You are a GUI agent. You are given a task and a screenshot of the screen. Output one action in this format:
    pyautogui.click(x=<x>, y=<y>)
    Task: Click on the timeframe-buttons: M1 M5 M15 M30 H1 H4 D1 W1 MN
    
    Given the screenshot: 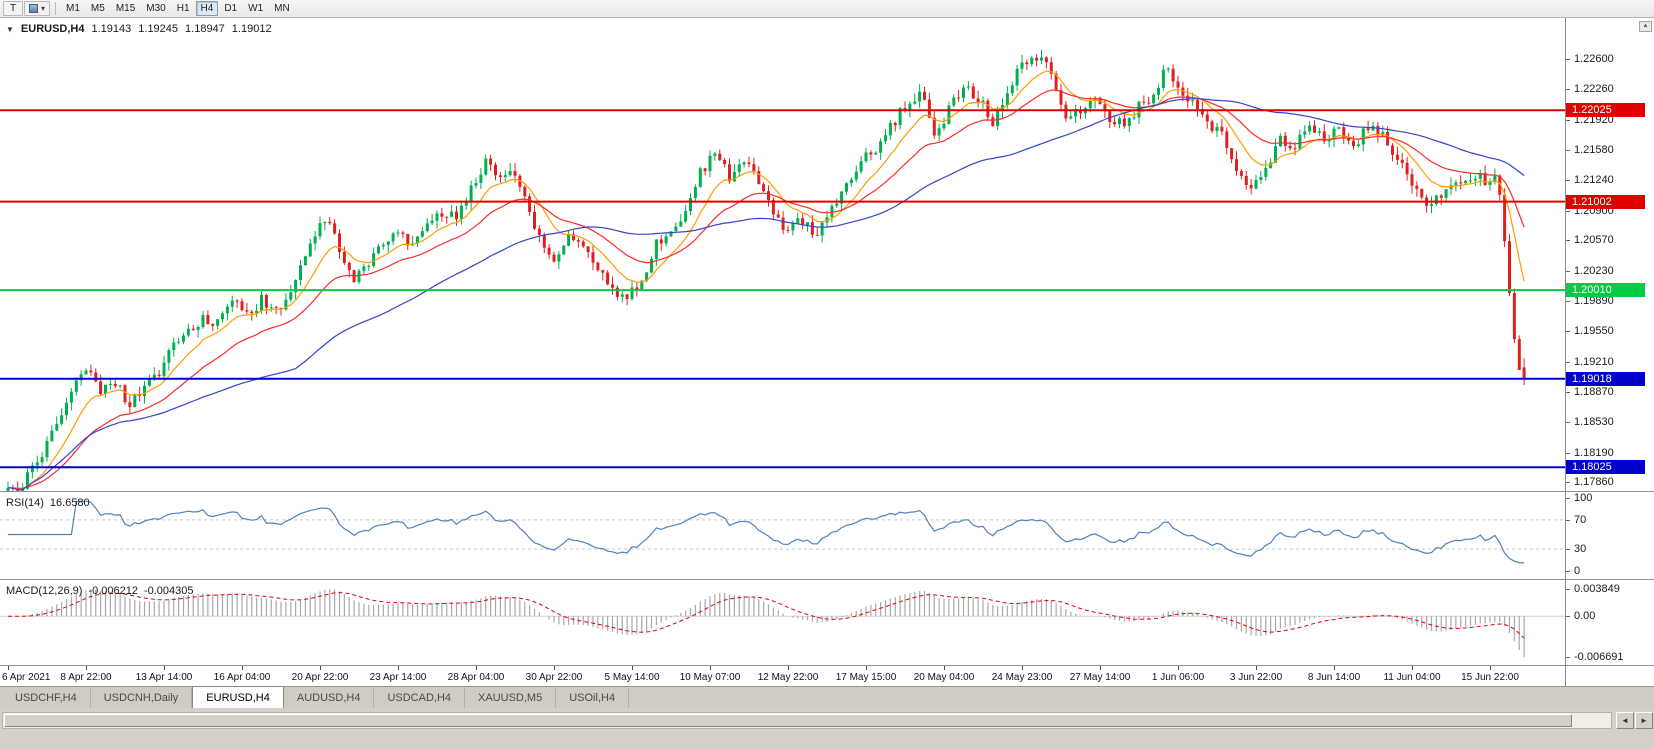 What is the action you would take?
    pyautogui.click(x=178, y=8)
    